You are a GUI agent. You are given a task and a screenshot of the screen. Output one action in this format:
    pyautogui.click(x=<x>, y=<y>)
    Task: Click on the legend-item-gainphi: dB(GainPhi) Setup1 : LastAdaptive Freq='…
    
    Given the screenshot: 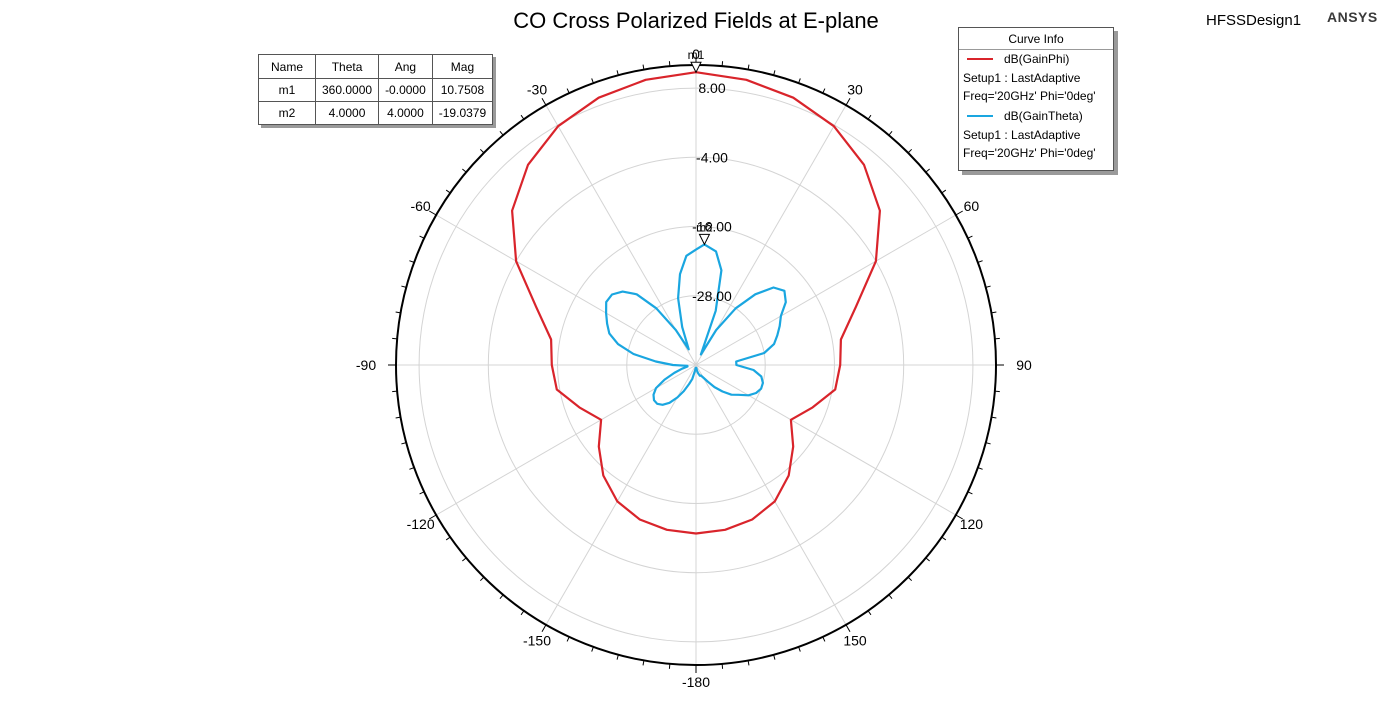 What is the action you would take?
    pyautogui.click(x=1036, y=77)
    